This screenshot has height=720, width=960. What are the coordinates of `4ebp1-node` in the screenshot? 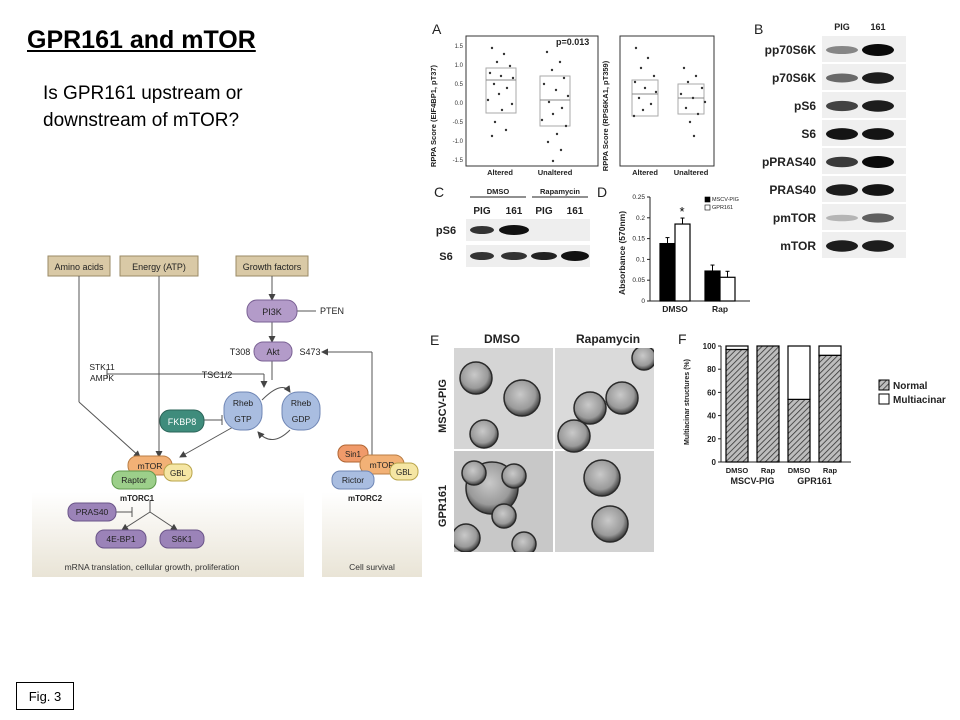 It's located at (121, 539).